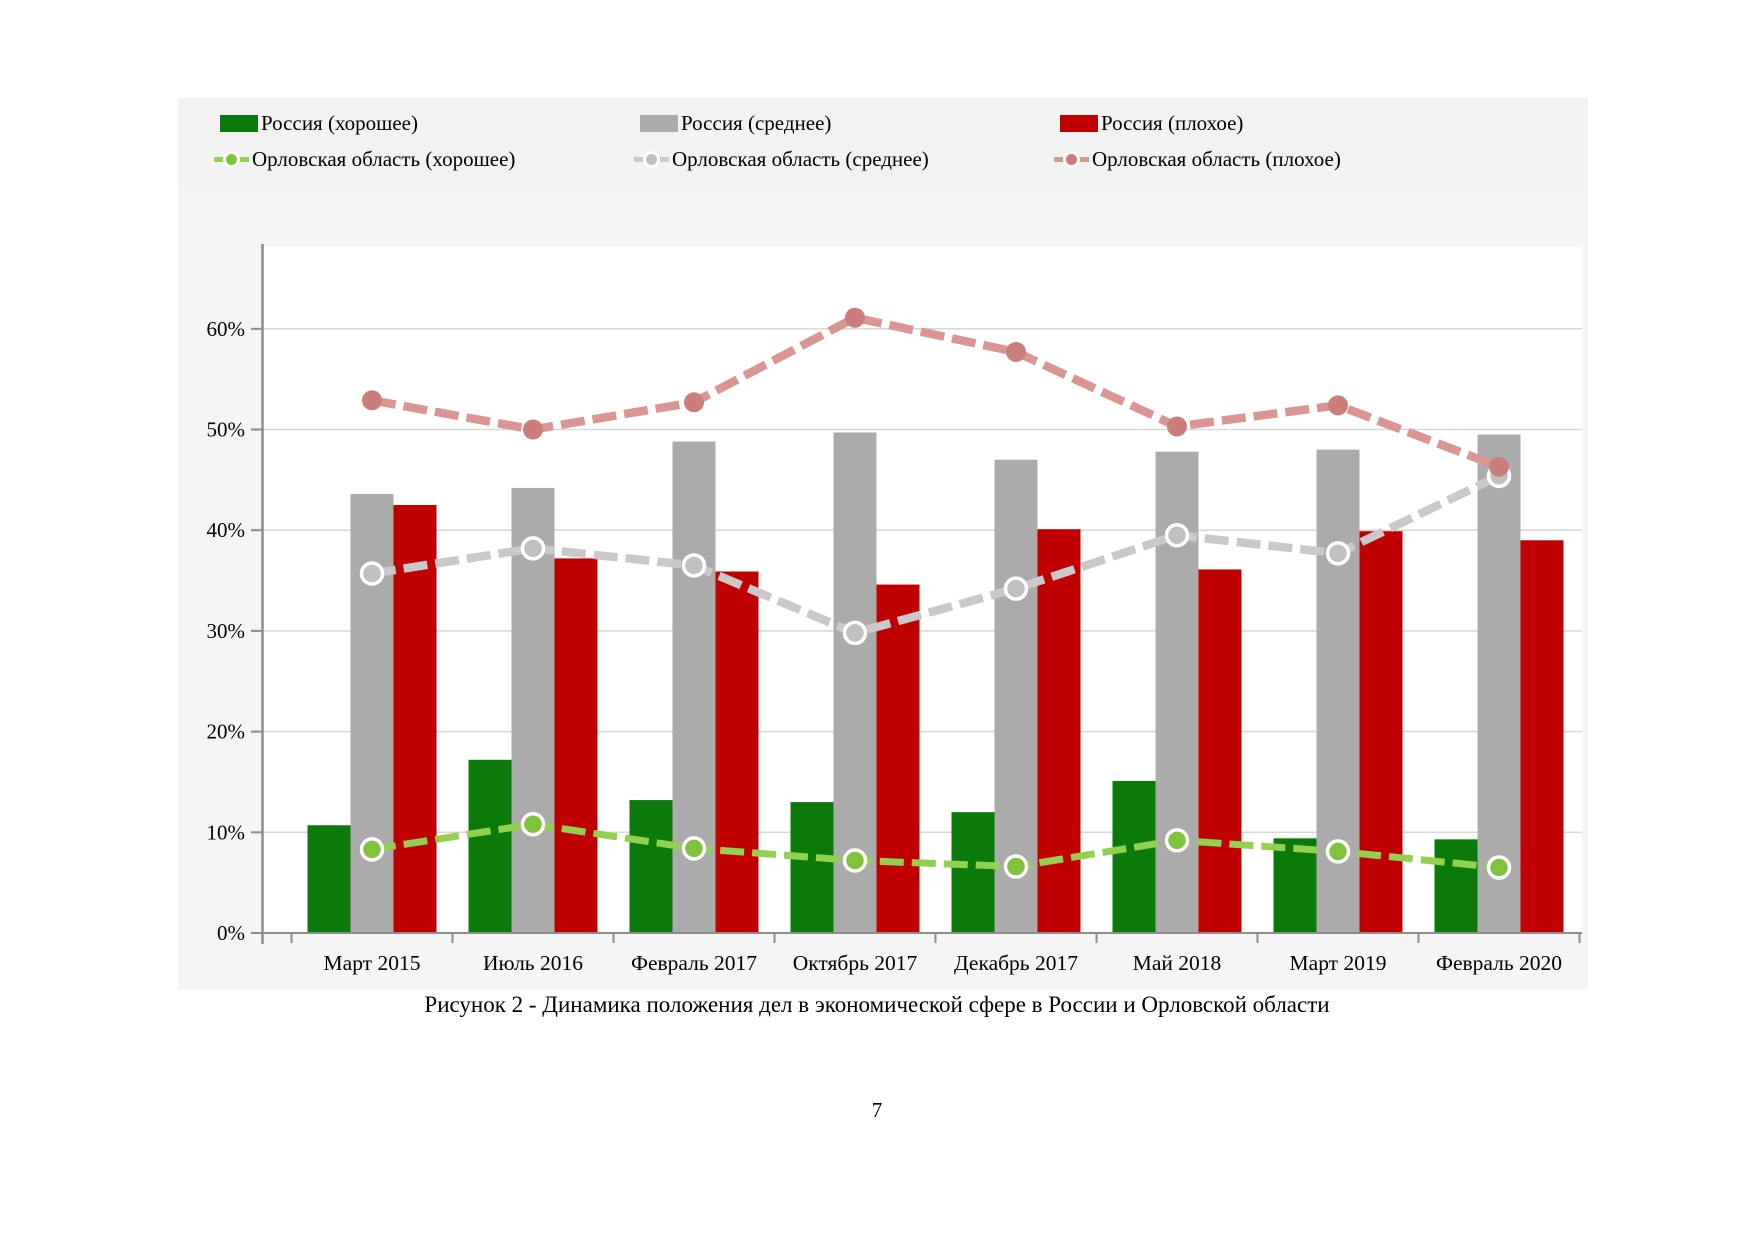 Image resolution: width=1754 pixels, height=1241 pixels. What do you see at coordinates (226, 631) in the screenshot?
I see `y-tick-label: 30%` at bounding box center [226, 631].